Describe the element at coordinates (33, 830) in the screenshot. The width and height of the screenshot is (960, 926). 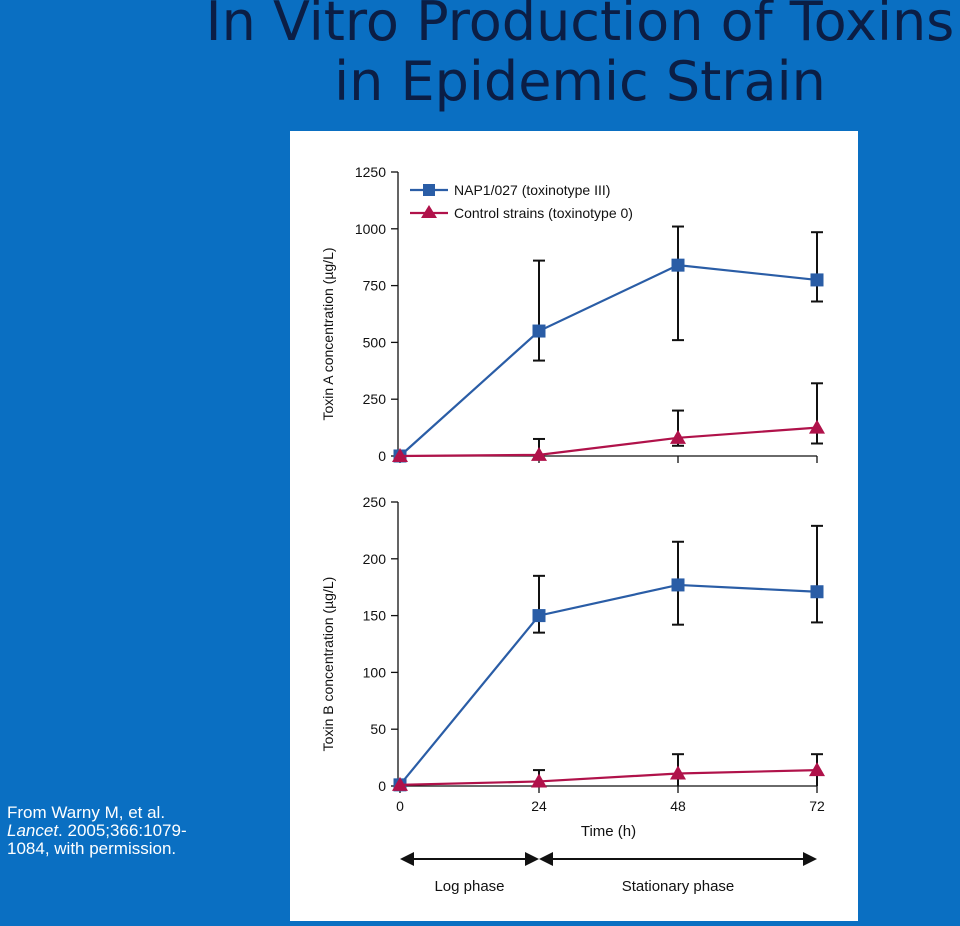
I see `citation-journal: Lancet` at that location.